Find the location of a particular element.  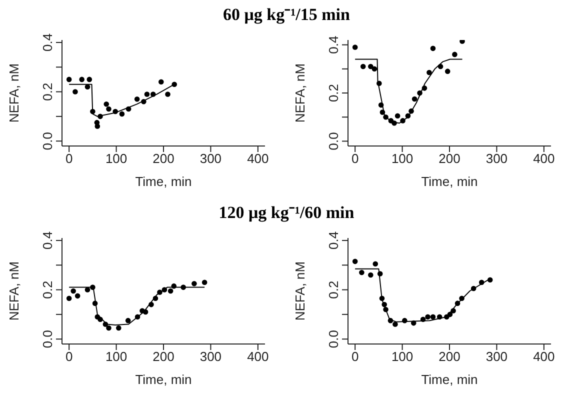

chart-title: 60 μg kg⁻¹/15 min is located at coordinates (286, 14).